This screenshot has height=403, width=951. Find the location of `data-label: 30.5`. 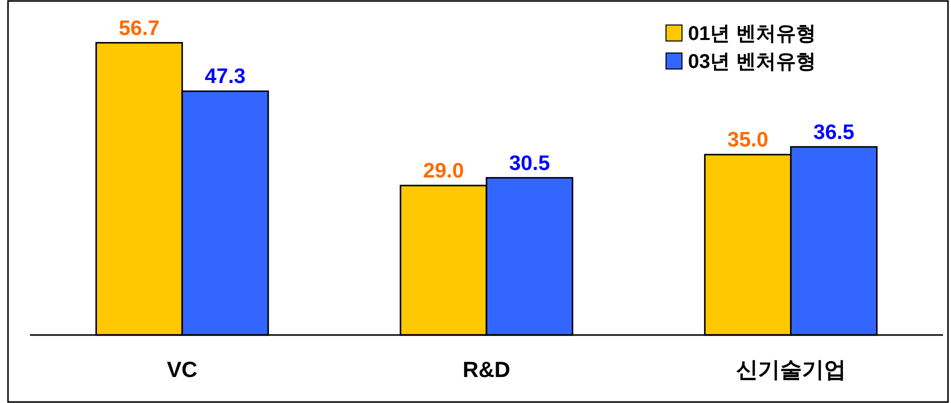

data-label: 30.5 is located at coordinates (529, 163).